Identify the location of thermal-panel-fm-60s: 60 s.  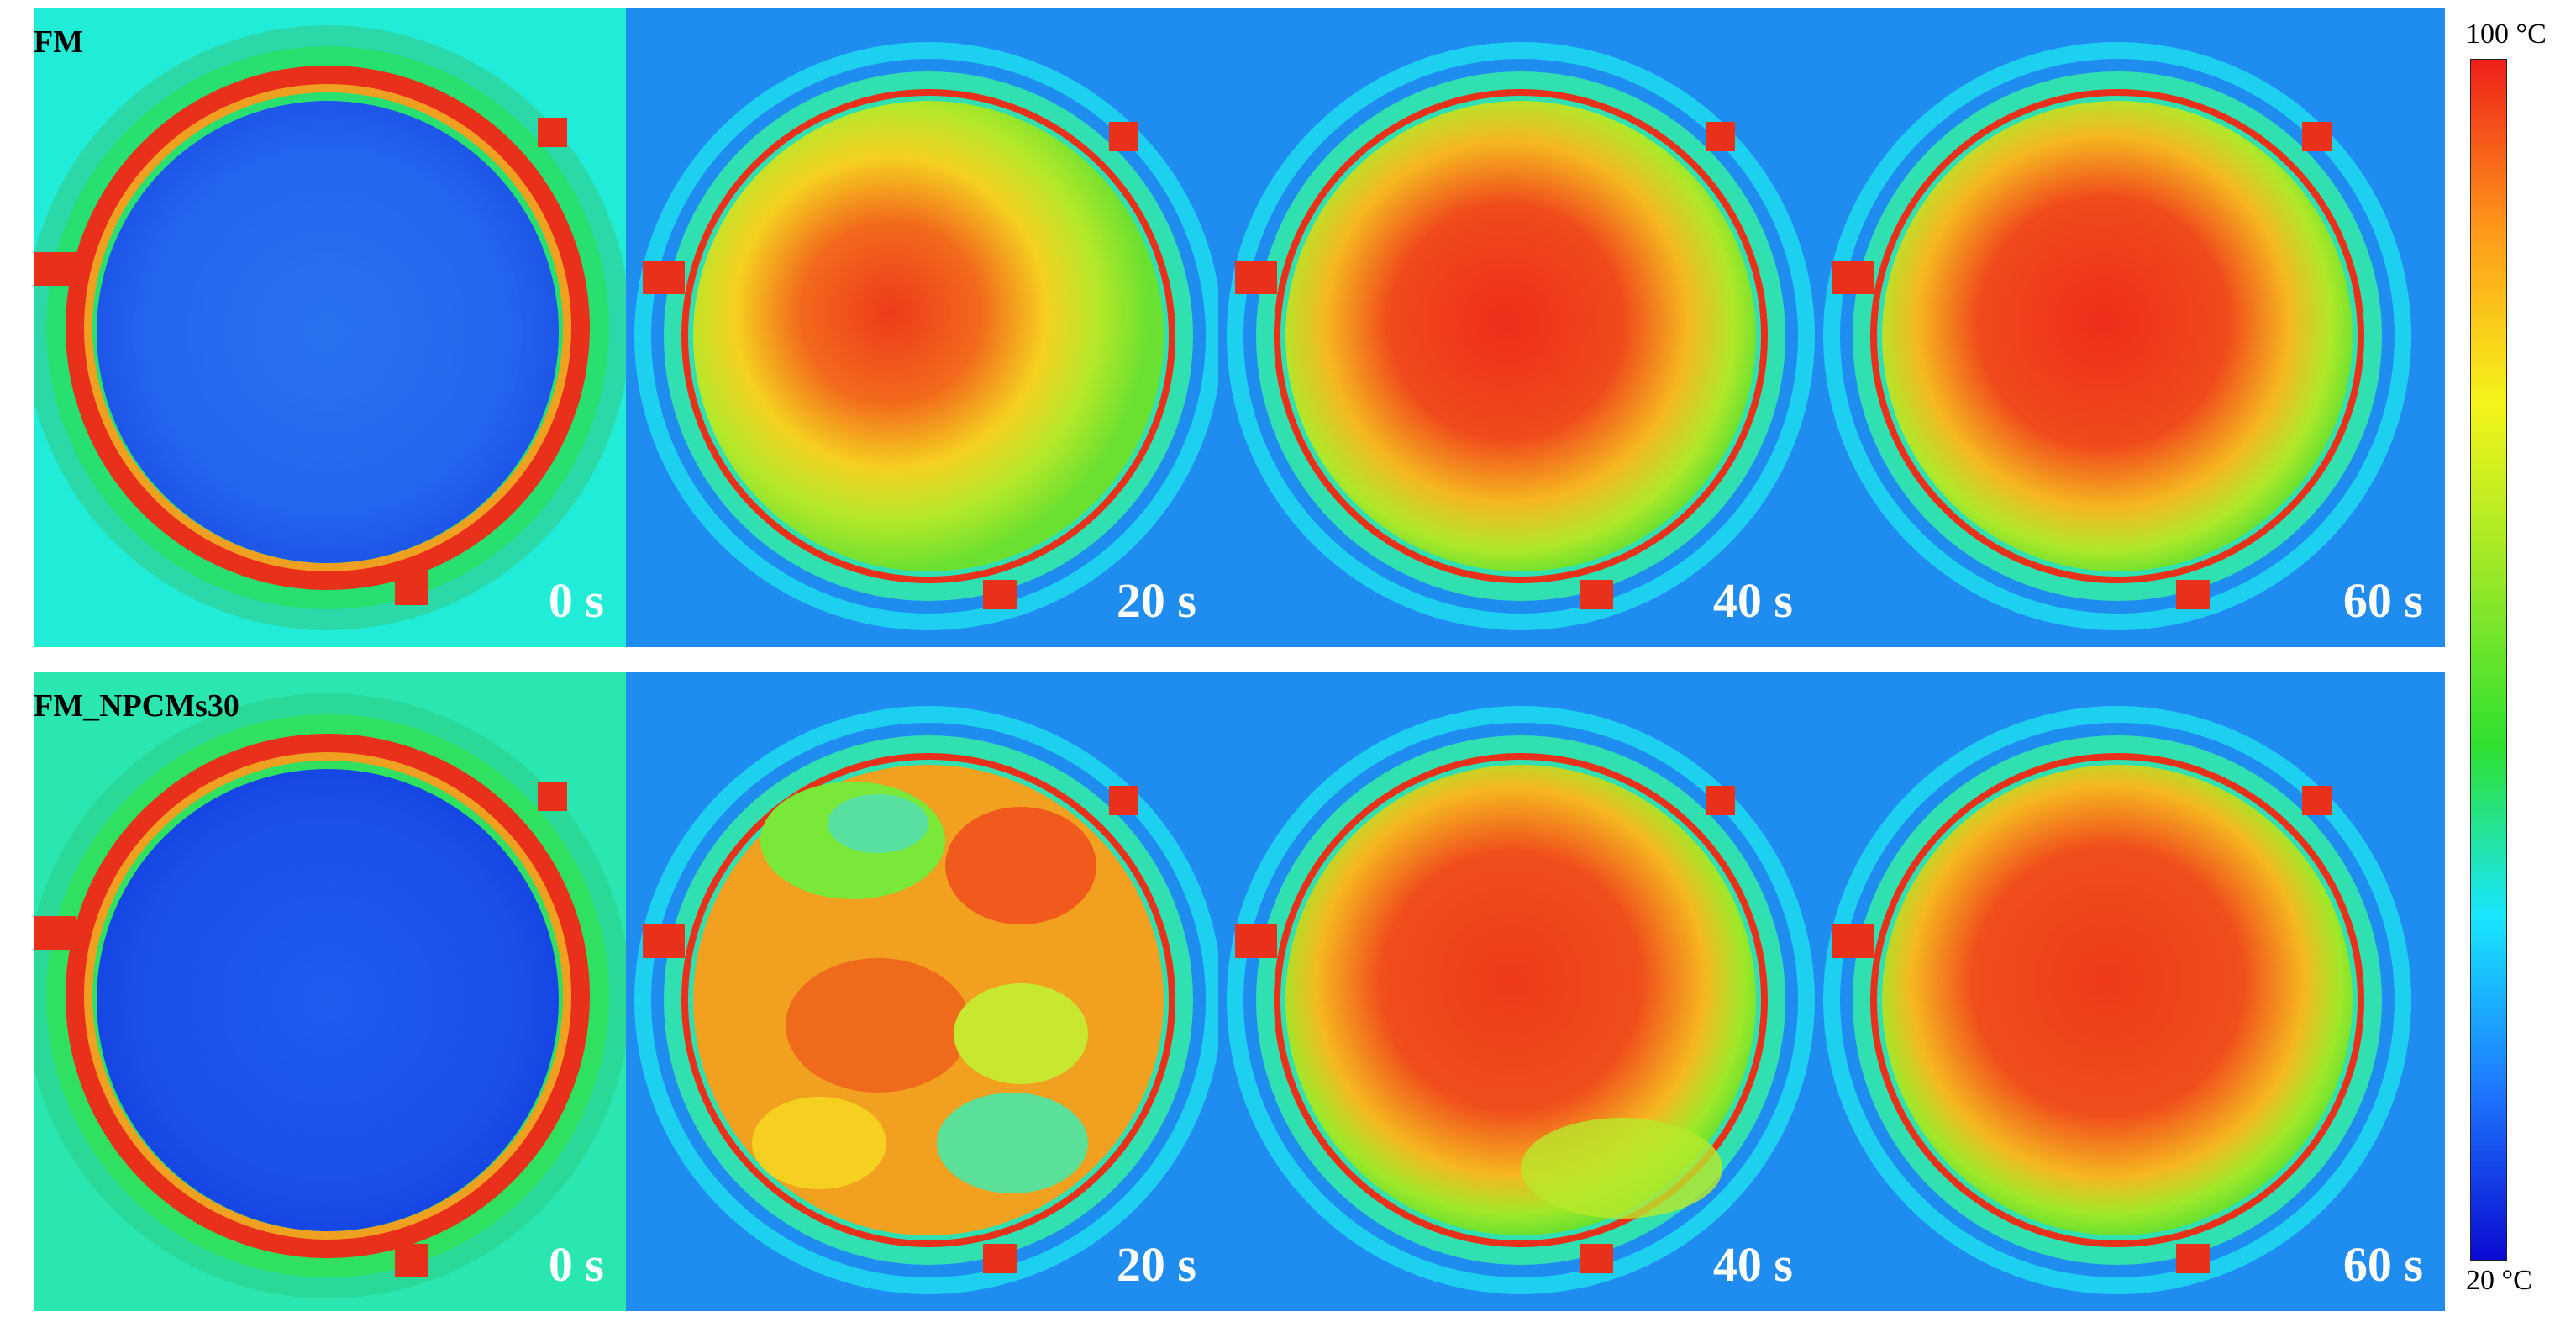
(2130, 327).